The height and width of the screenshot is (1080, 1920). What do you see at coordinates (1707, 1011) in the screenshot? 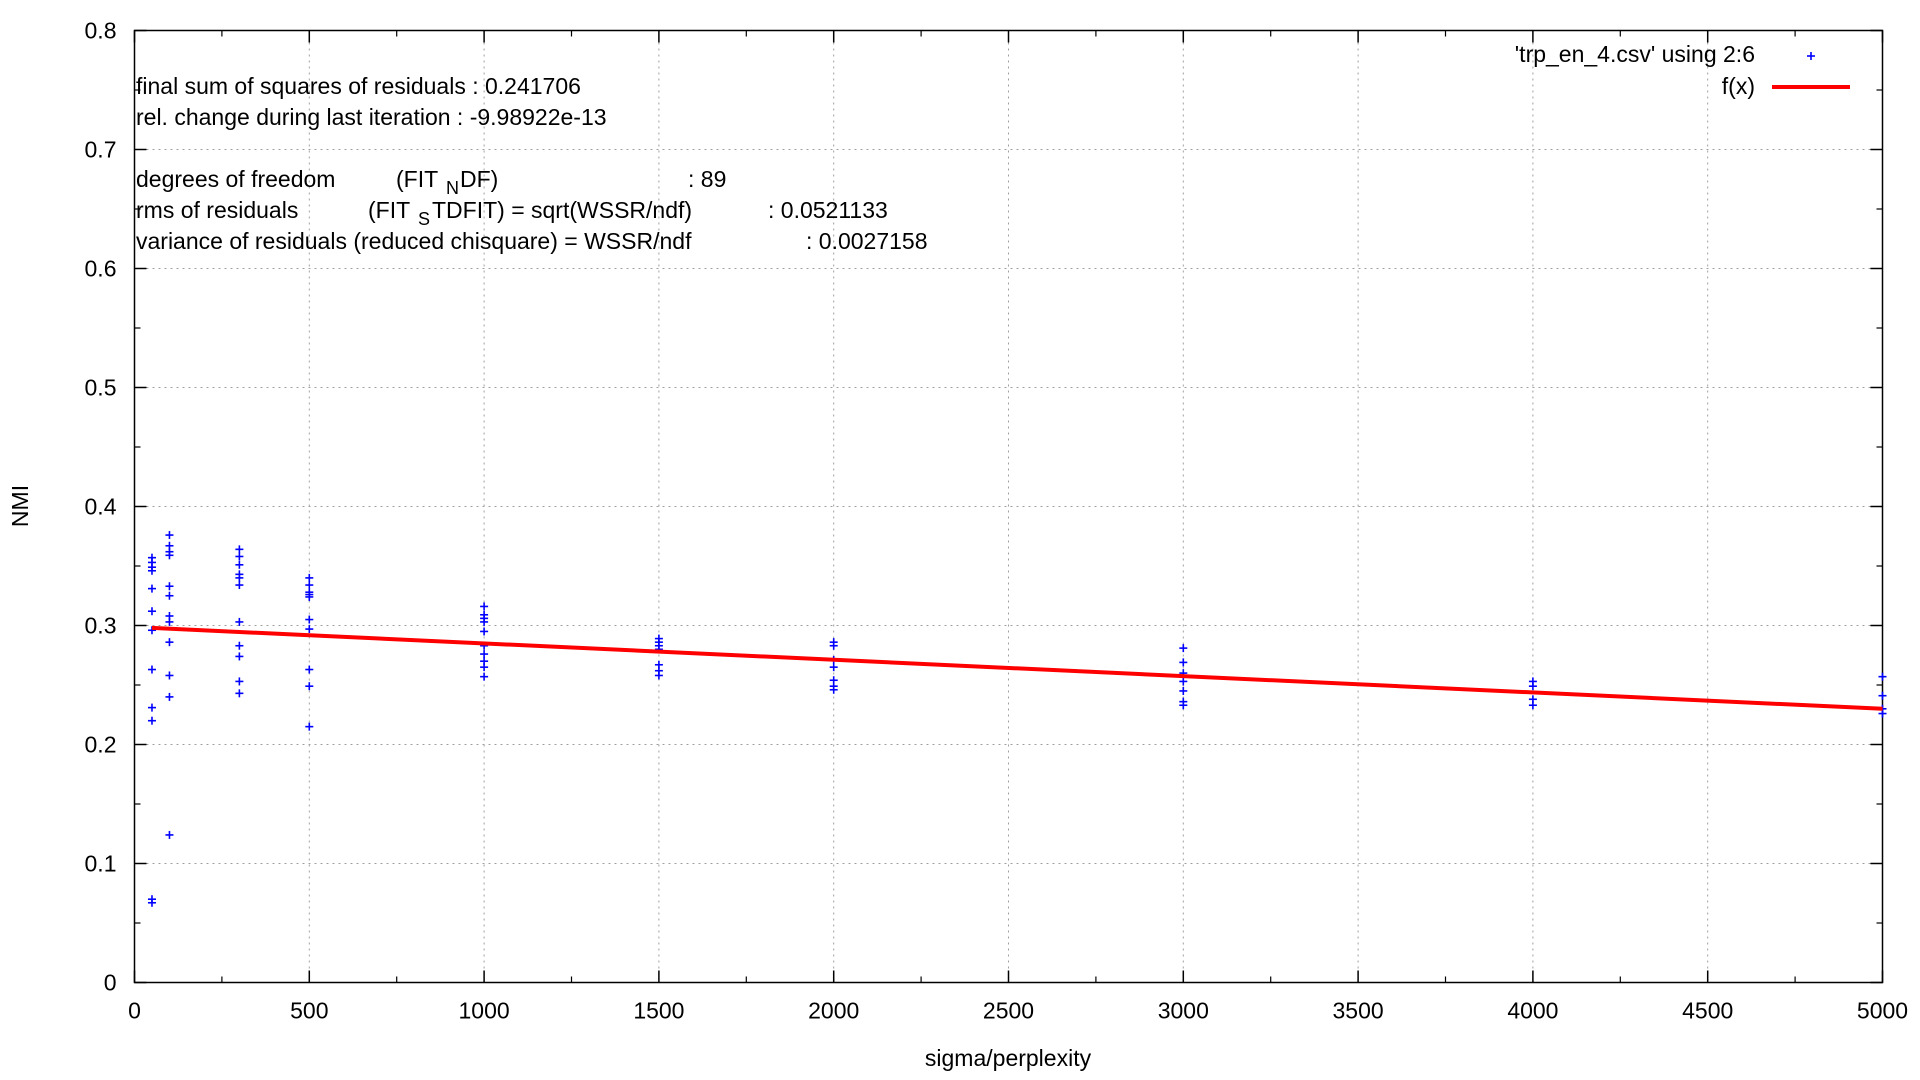
I see `x-tick-label: 4500` at bounding box center [1707, 1011].